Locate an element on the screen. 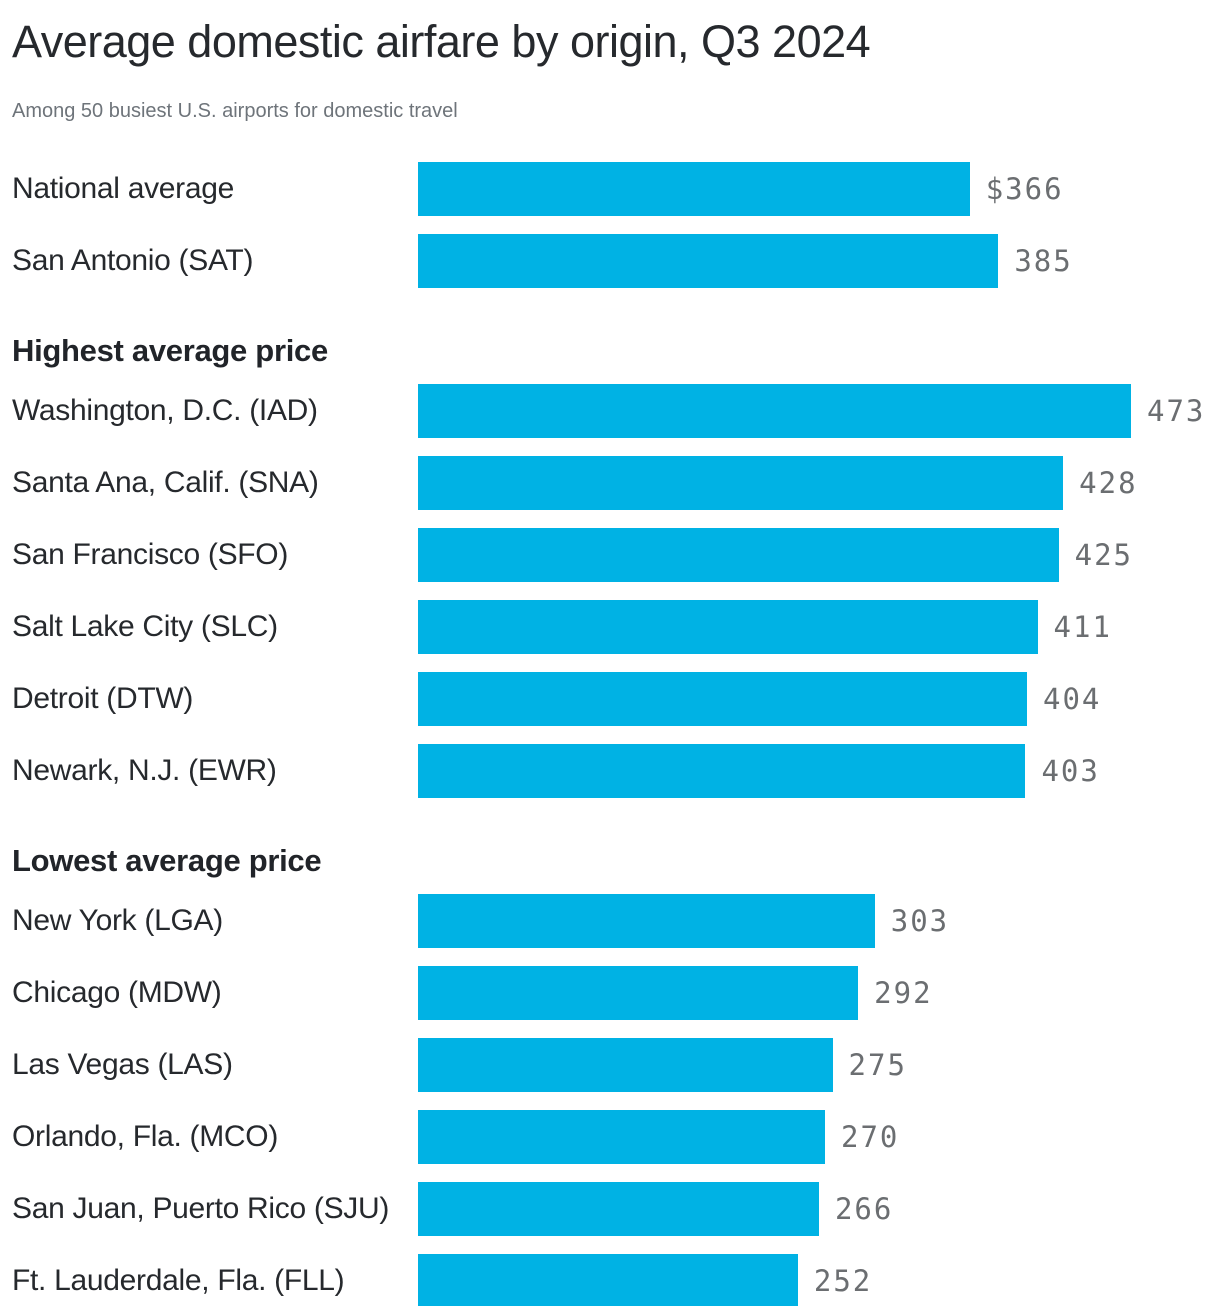 The image size is (1220, 1306). bar-track: 292 is located at coordinates (813, 992).